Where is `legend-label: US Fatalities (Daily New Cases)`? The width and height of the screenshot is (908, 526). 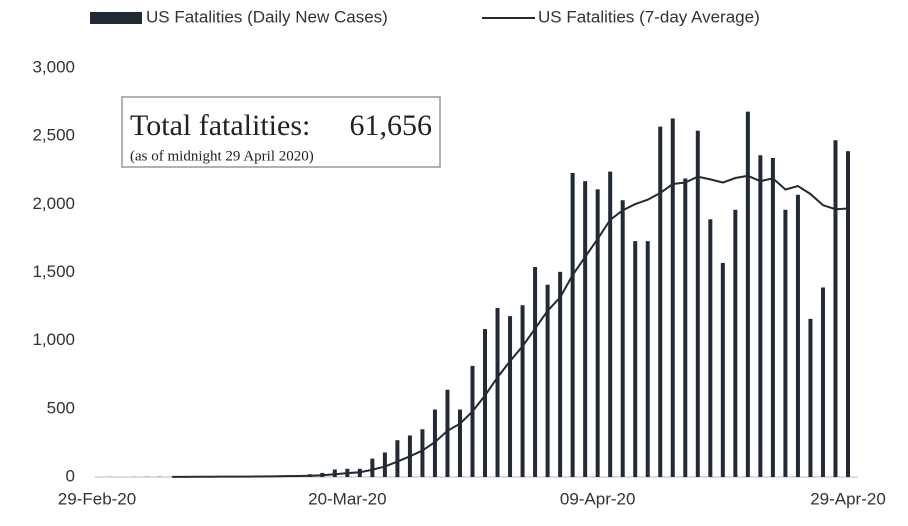
legend-label: US Fatalities (Daily New Cases) is located at coordinates (267, 16).